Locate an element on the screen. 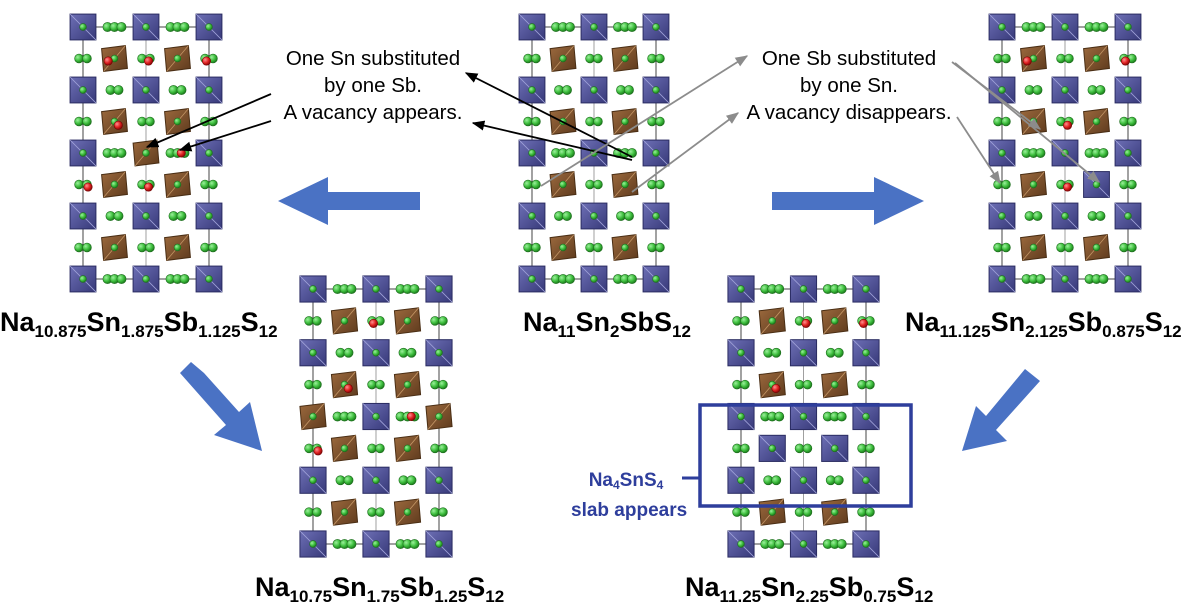 The width and height of the screenshot is (1186, 609). formula-left-top: Na10.875Sn1.875Sb1.125S12 is located at coordinates (139, 324).